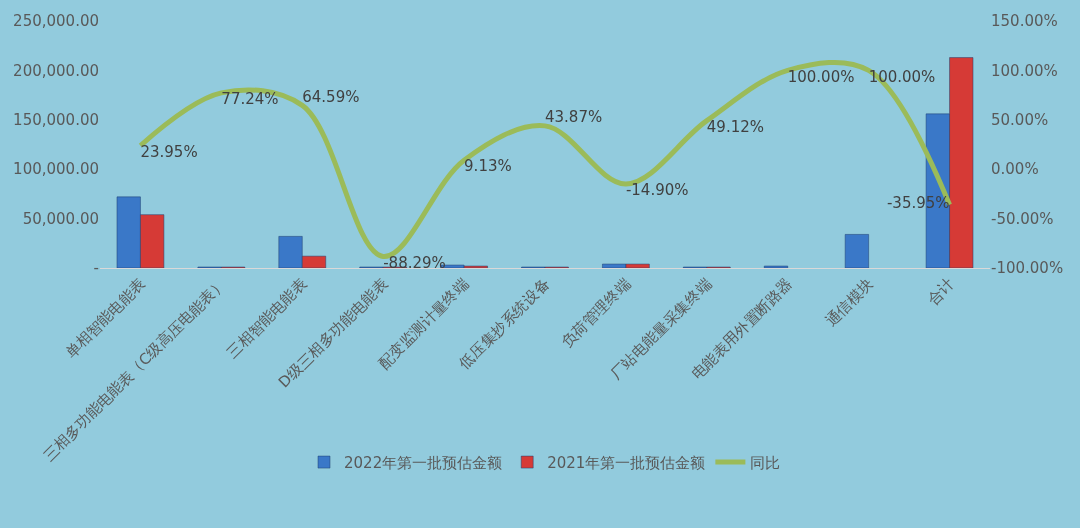  What do you see at coordinates (331, 96) in the screenshot?
I see `data-label: 64.59%` at bounding box center [331, 96].